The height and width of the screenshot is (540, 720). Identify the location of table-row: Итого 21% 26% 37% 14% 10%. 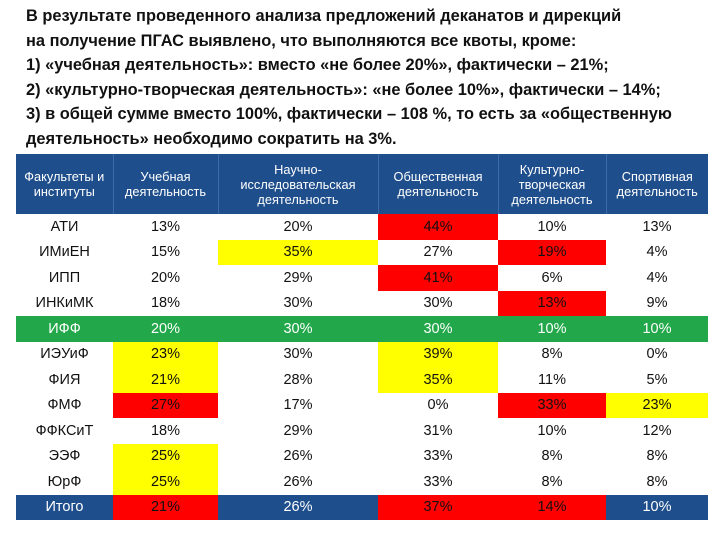
(362, 507).